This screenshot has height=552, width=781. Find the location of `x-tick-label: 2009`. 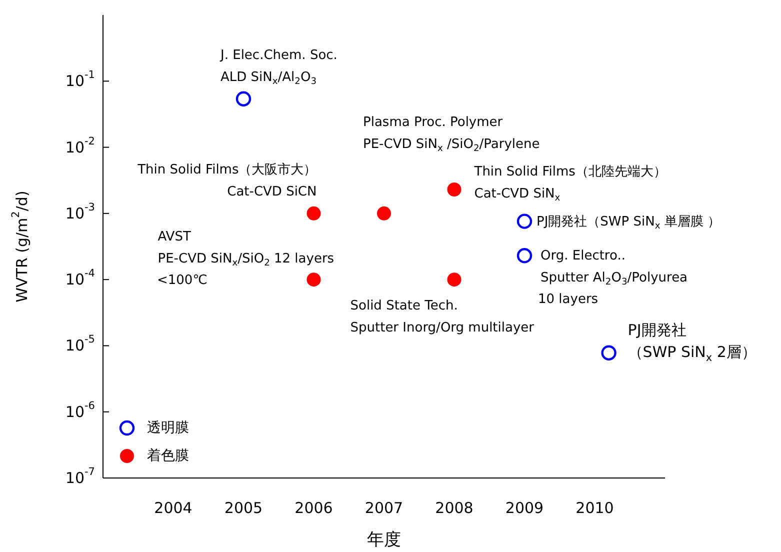

x-tick-label: 2009 is located at coordinates (524, 508).